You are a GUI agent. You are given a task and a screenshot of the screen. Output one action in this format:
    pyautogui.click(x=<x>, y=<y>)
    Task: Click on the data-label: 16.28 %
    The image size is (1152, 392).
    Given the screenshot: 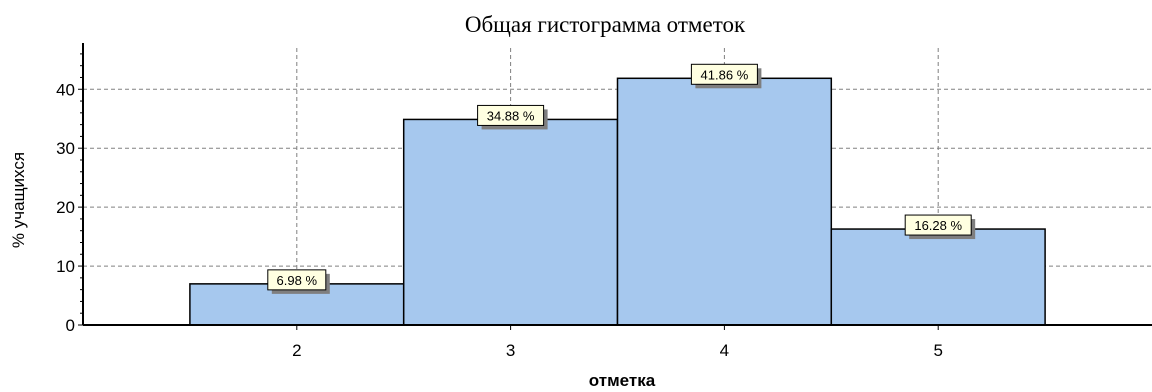 What is the action you would take?
    pyautogui.click(x=938, y=225)
    